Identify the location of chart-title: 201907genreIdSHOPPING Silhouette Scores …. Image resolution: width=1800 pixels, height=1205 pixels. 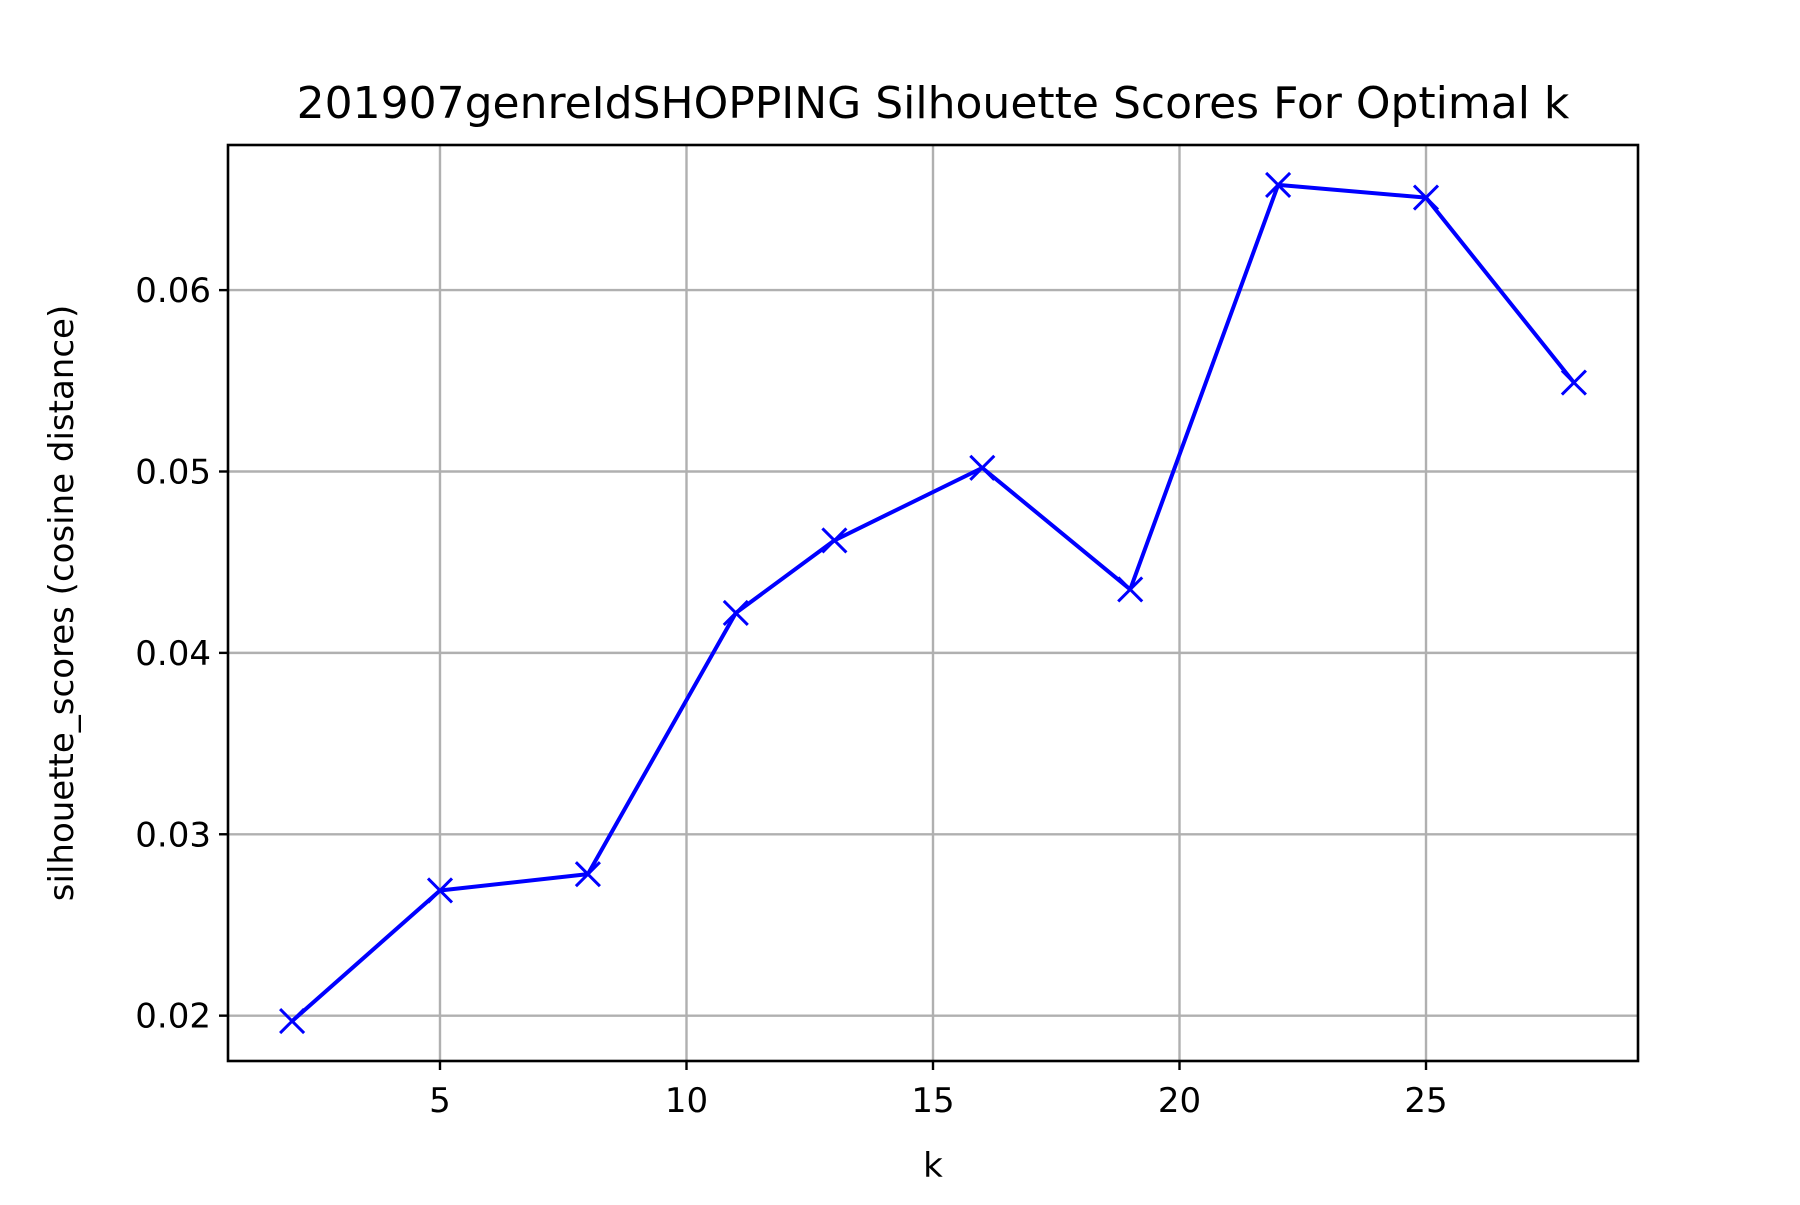
(933, 103).